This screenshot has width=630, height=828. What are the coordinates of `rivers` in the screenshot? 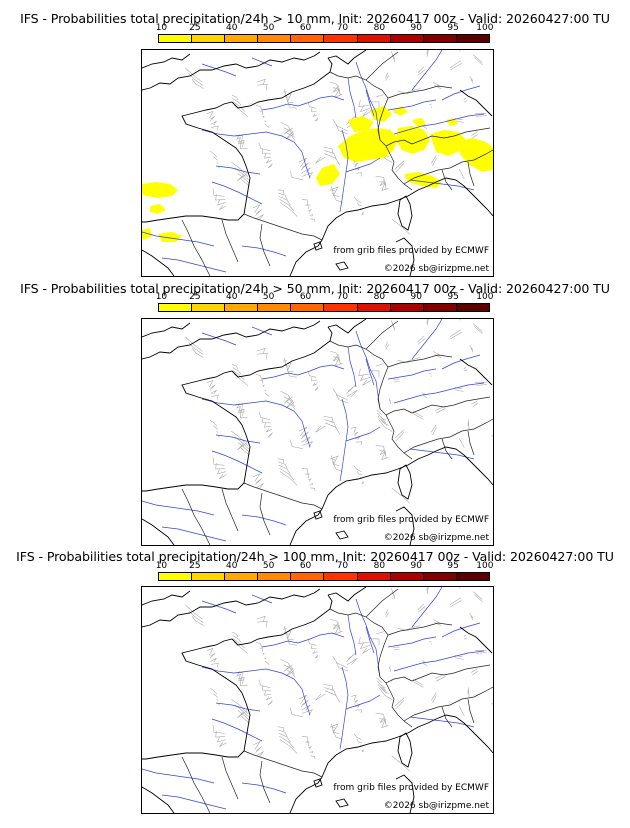 It's located at (313, 698).